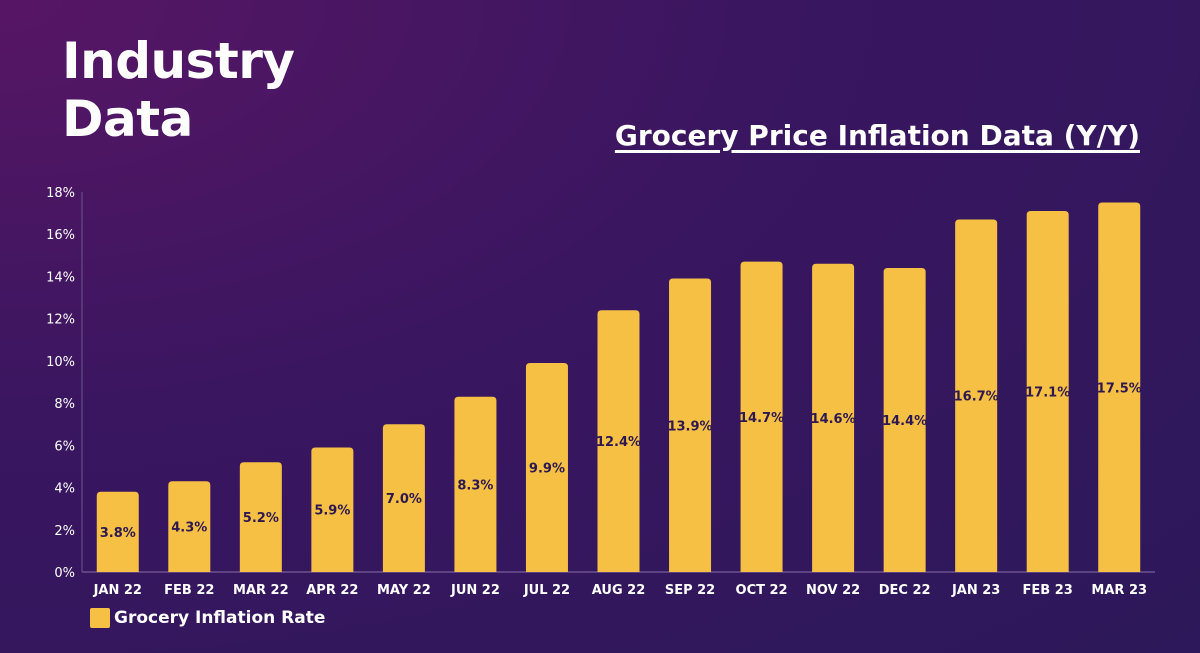 This screenshot has height=653, width=1200. Describe the element at coordinates (60, 277) in the screenshot. I see `y-tick-label: 14%` at that location.